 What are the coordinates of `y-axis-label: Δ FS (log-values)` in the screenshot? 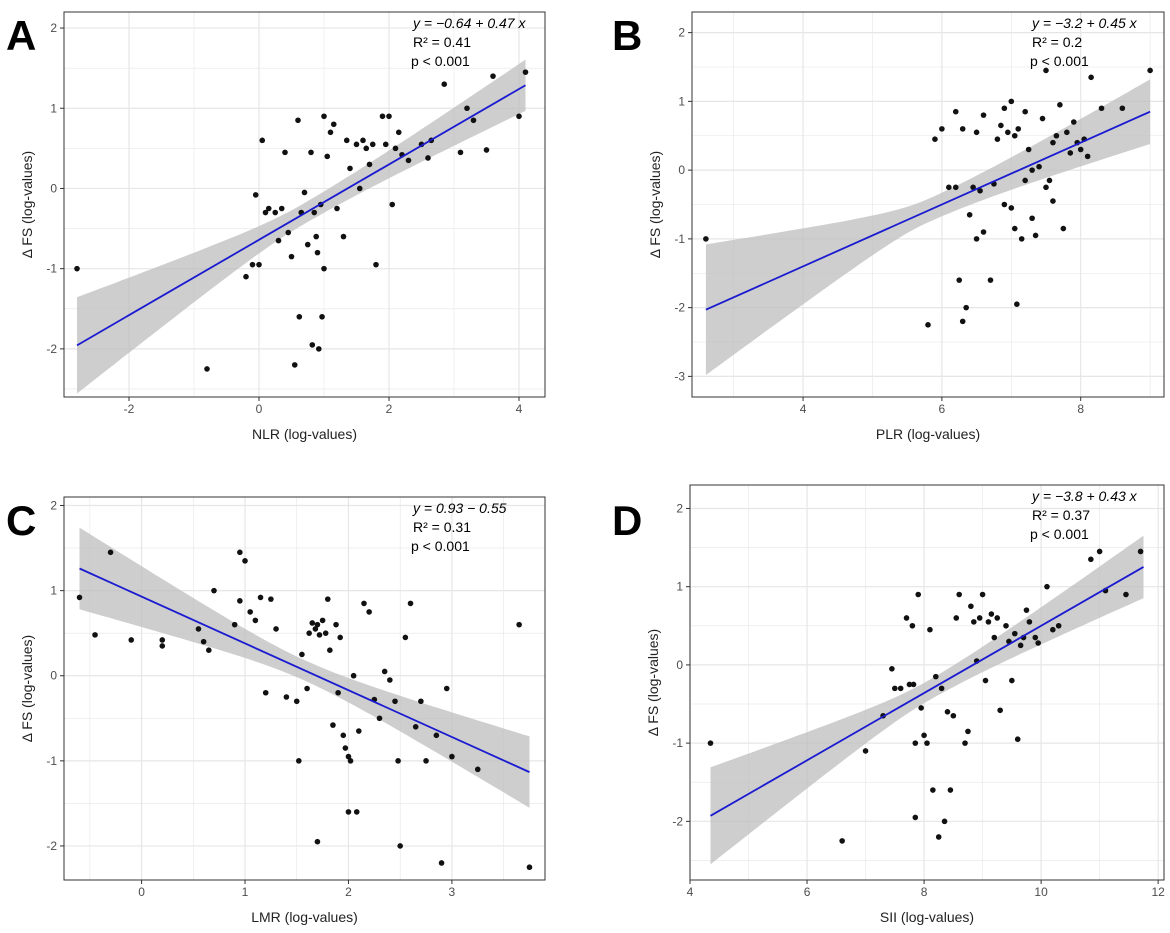 It's located at (27, 688).